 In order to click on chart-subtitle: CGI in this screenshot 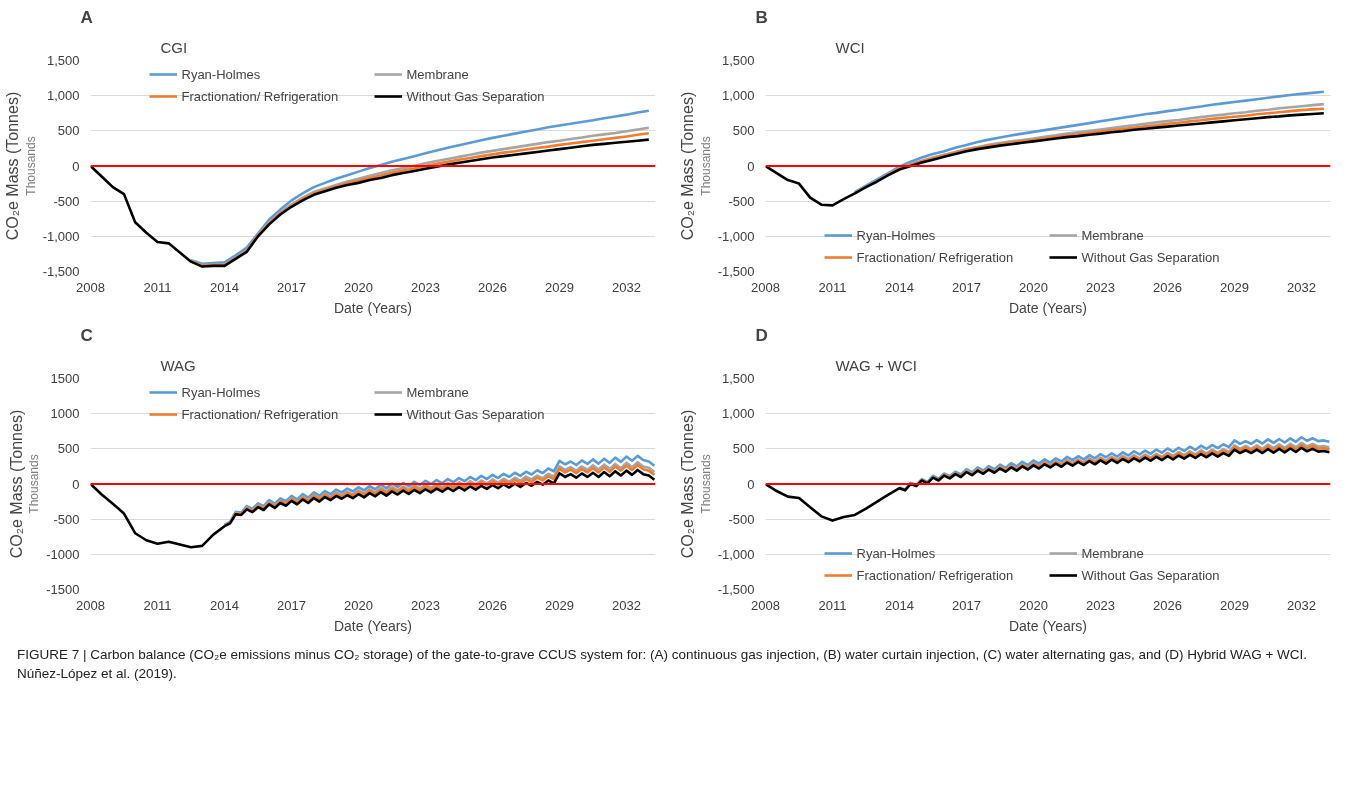, I will do `click(174, 47)`.